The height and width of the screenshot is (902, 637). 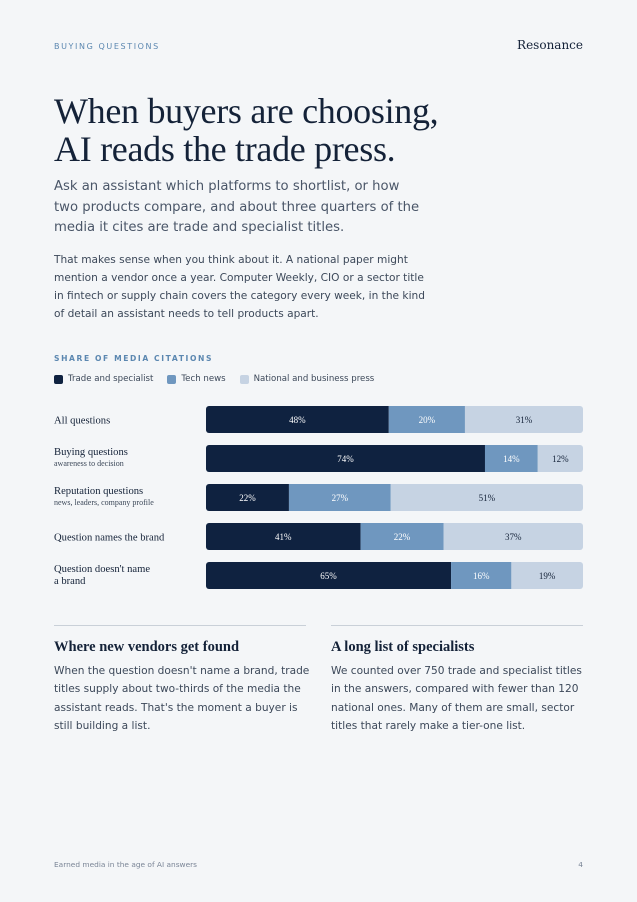 What do you see at coordinates (314, 379) in the screenshot?
I see `legend-label-national: National and business press` at bounding box center [314, 379].